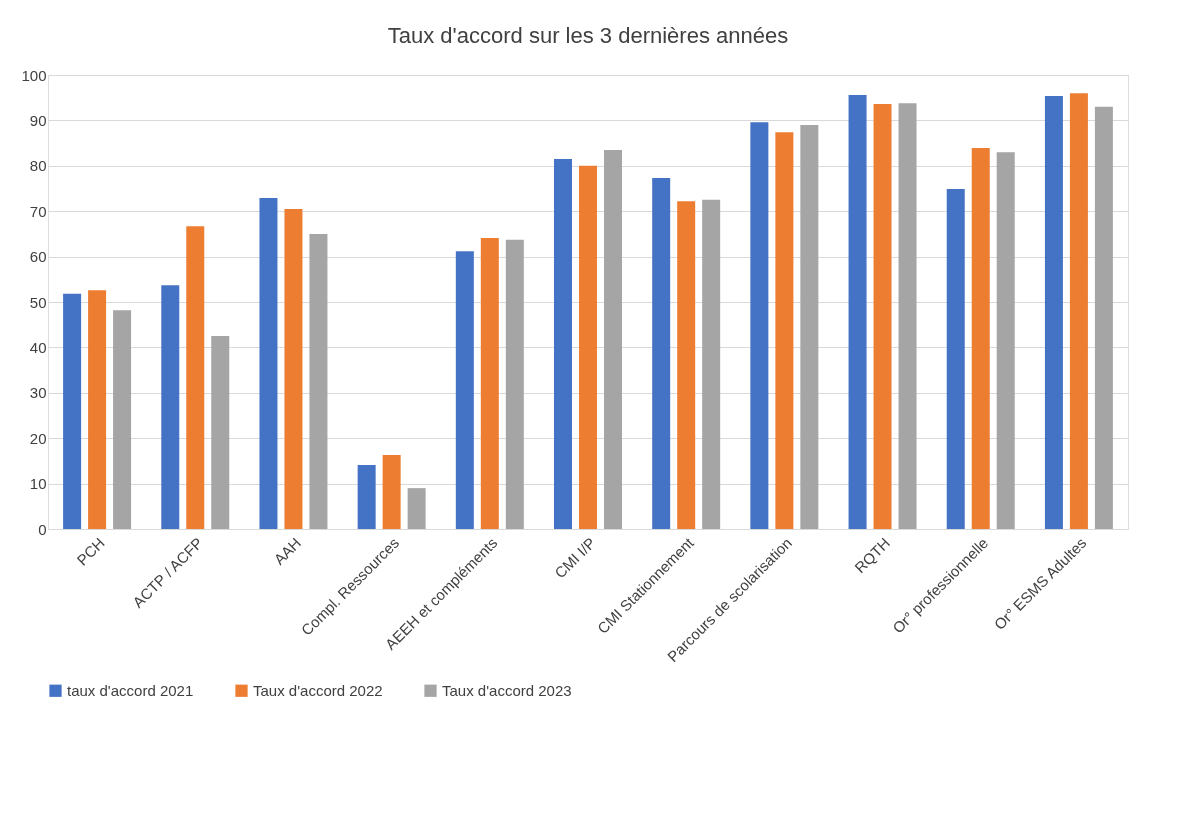 Image resolution: width=1190 pixels, height=836 pixels. I want to click on y-tick-label: 10, so click(38, 484).